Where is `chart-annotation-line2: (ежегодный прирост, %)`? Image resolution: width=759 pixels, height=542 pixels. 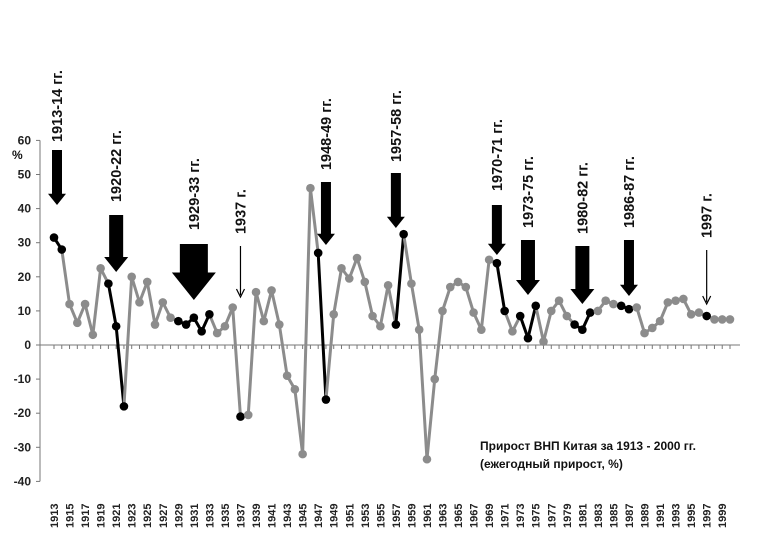
chart-annotation-line2: (ежегодный прирост, %) is located at coordinates (551, 464).